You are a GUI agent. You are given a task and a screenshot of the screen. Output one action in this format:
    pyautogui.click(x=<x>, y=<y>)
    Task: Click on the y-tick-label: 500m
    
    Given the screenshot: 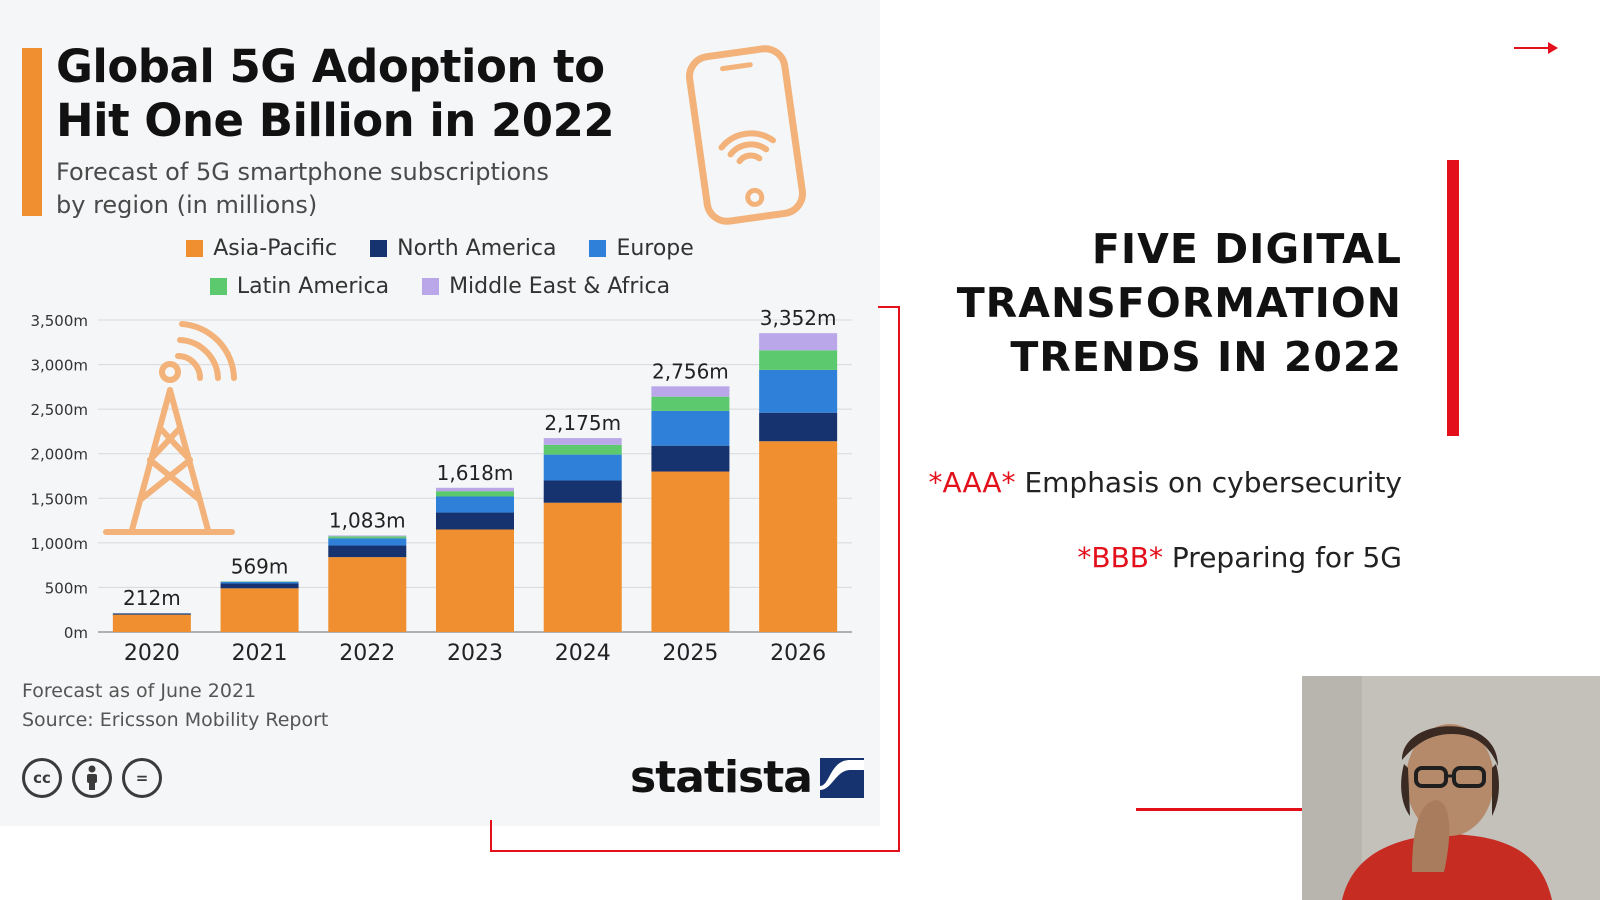 What is the action you would take?
    pyautogui.click(x=66, y=588)
    